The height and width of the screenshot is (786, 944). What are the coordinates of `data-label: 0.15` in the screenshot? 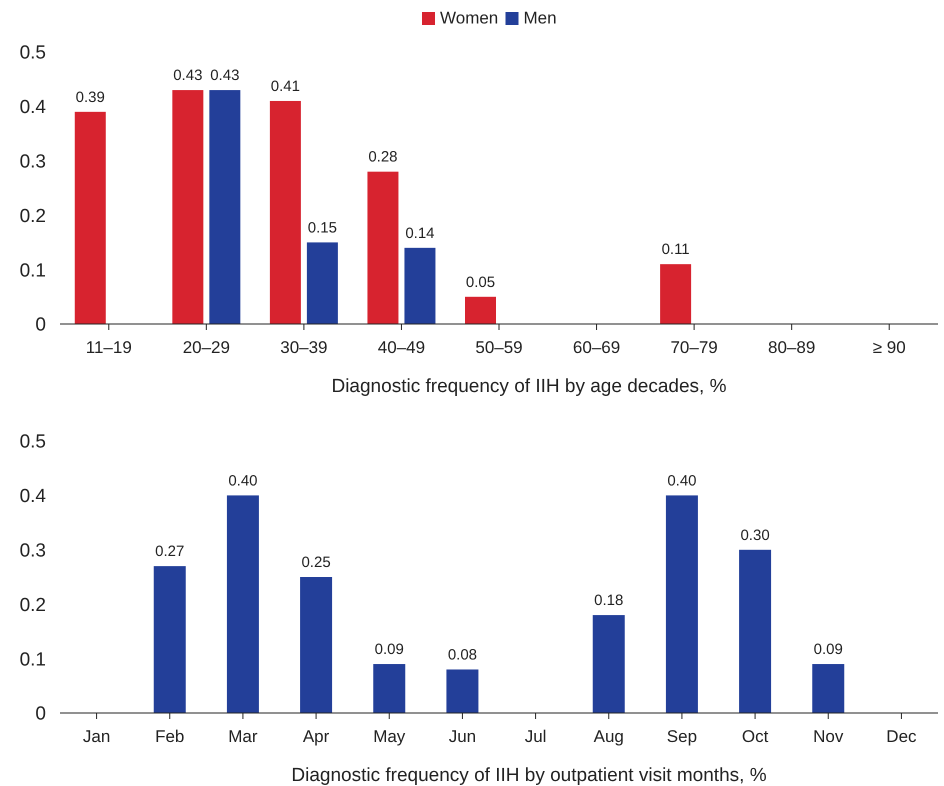 It's located at (322, 227).